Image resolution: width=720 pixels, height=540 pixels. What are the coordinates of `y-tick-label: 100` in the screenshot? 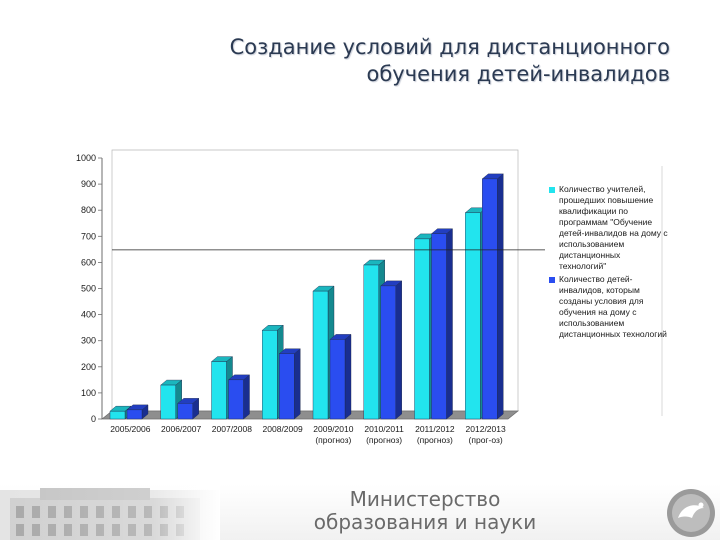 It's located at (88, 393).